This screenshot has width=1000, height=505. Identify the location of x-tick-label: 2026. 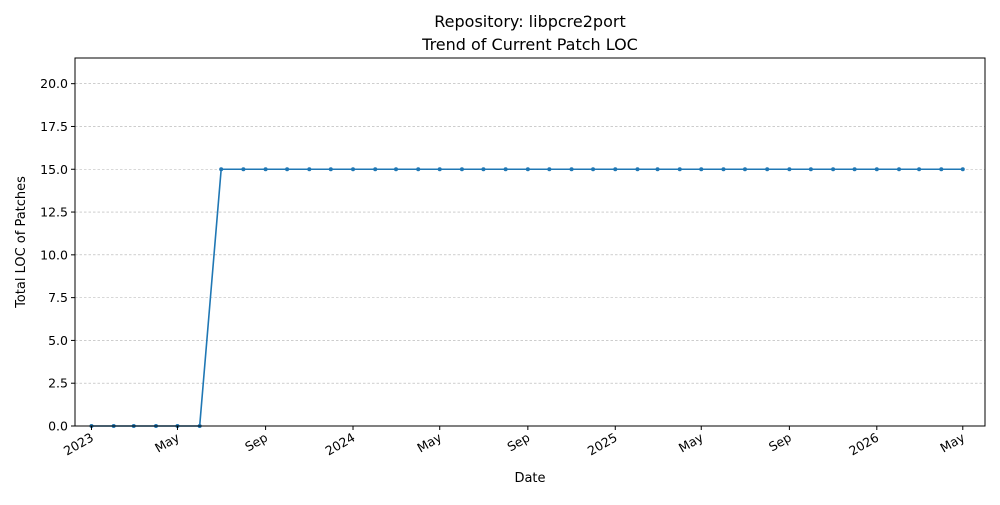
(863, 444).